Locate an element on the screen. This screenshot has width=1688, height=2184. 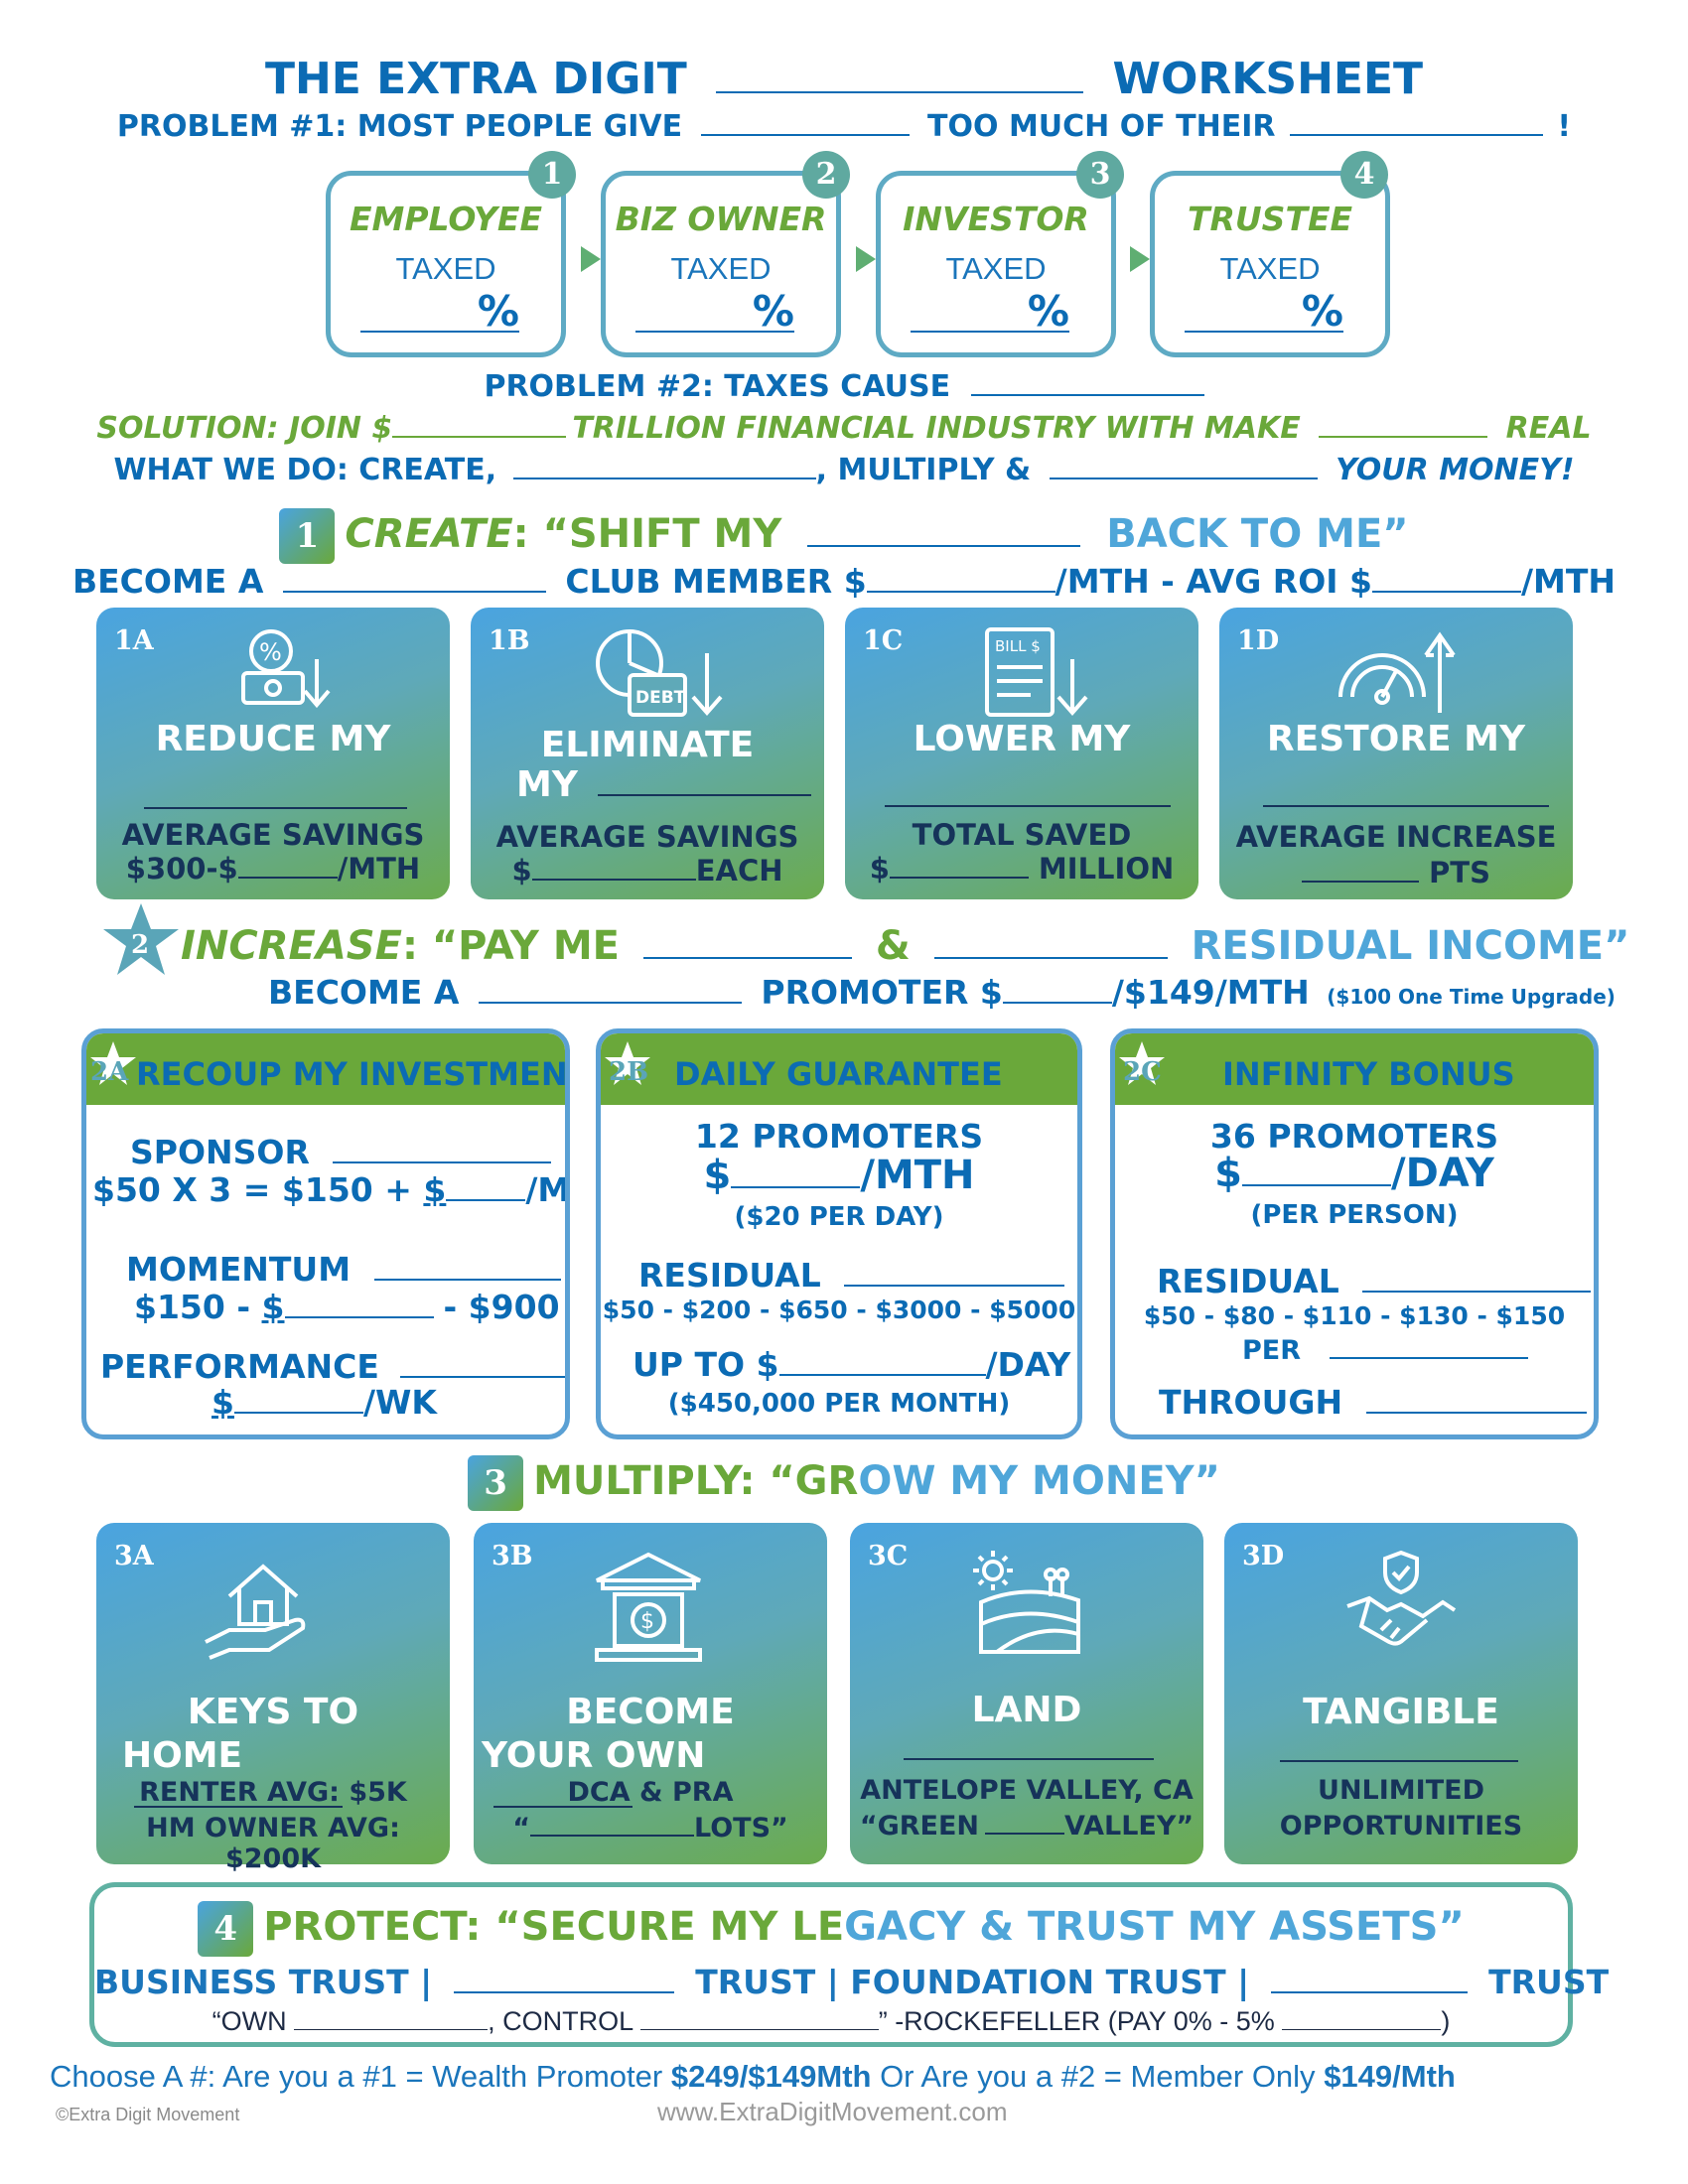
card-sub-2a: “ is located at coordinates (521, 1828).